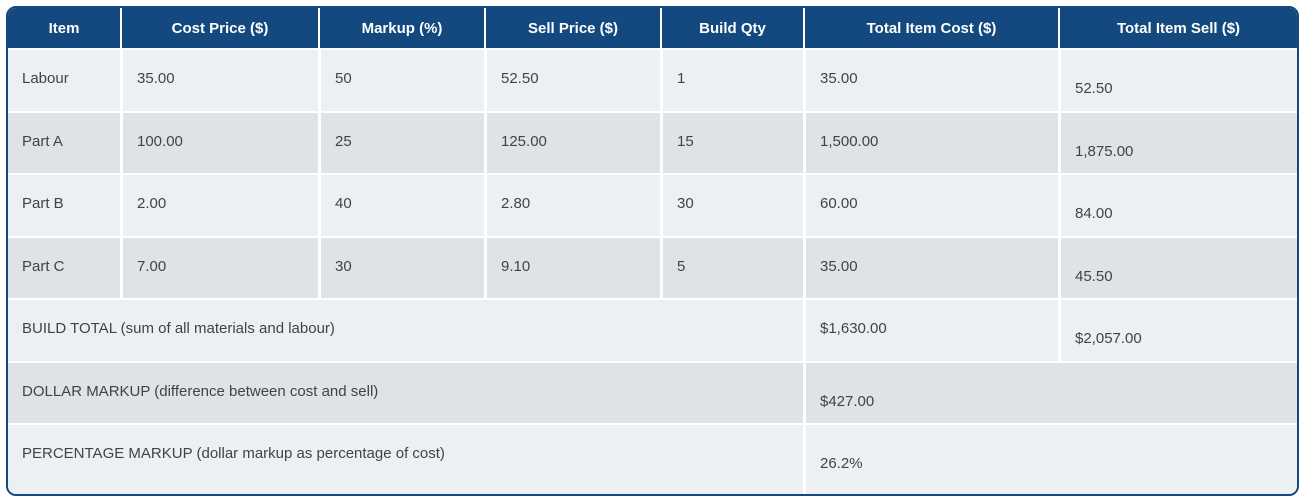 This screenshot has width=1305, height=502. I want to click on sell-price-cell: 2.80, so click(572, 204).